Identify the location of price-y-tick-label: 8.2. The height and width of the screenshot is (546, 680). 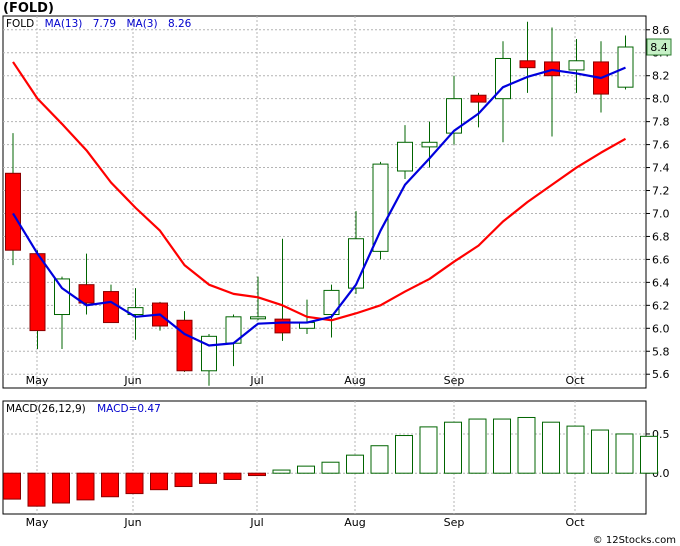
(661, 76).